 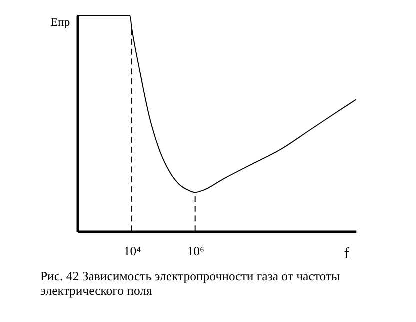 I want to click on y-axis-title: Епр, so click(x=60, y=22).